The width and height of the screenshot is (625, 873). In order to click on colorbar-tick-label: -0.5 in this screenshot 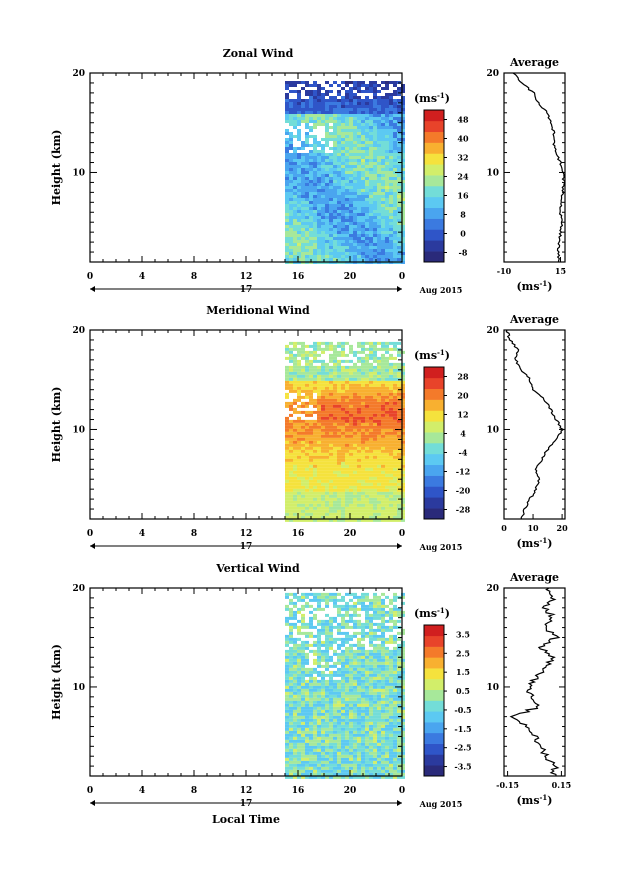, I will do `click(462, 710)`.